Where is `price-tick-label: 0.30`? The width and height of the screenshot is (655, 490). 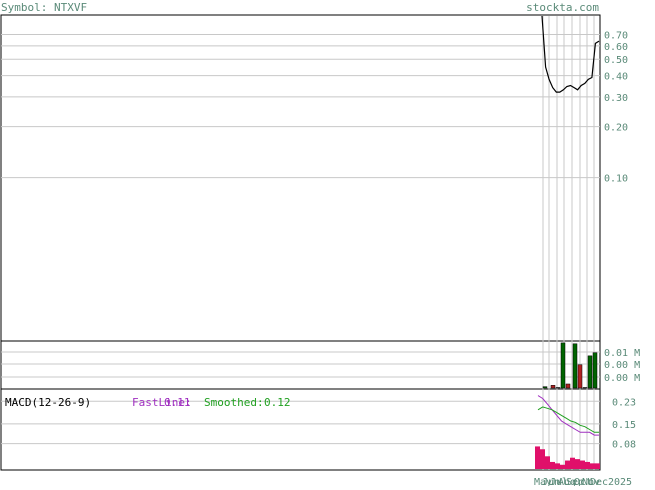 price-tick-label: 0.30 is located at coordinates (616, 98).